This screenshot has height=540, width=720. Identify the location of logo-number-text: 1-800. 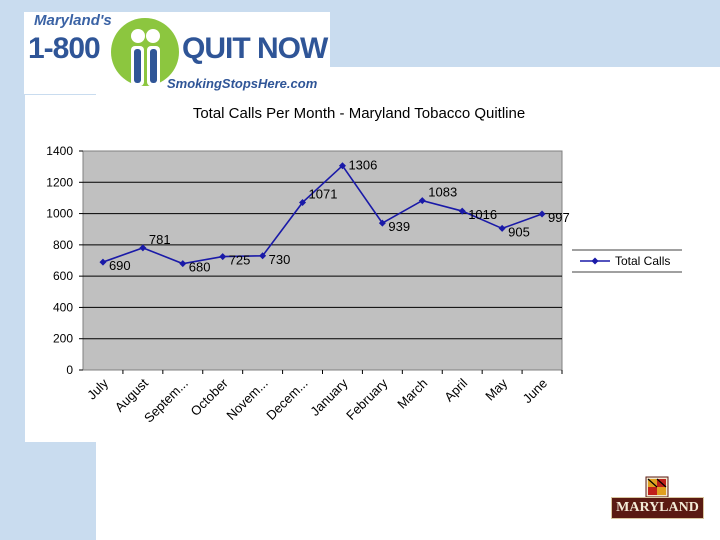
(64, 48).